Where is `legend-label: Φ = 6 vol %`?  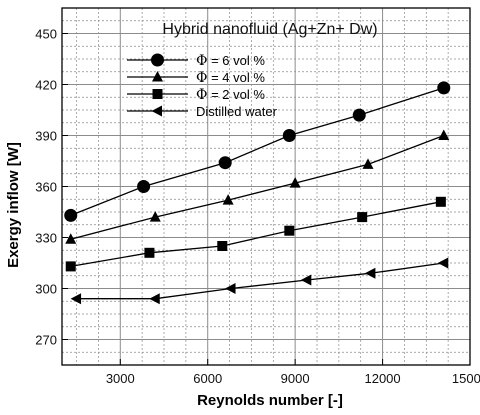
legend-label: Φ = 6 vol % is located at coordinates (230, 61).